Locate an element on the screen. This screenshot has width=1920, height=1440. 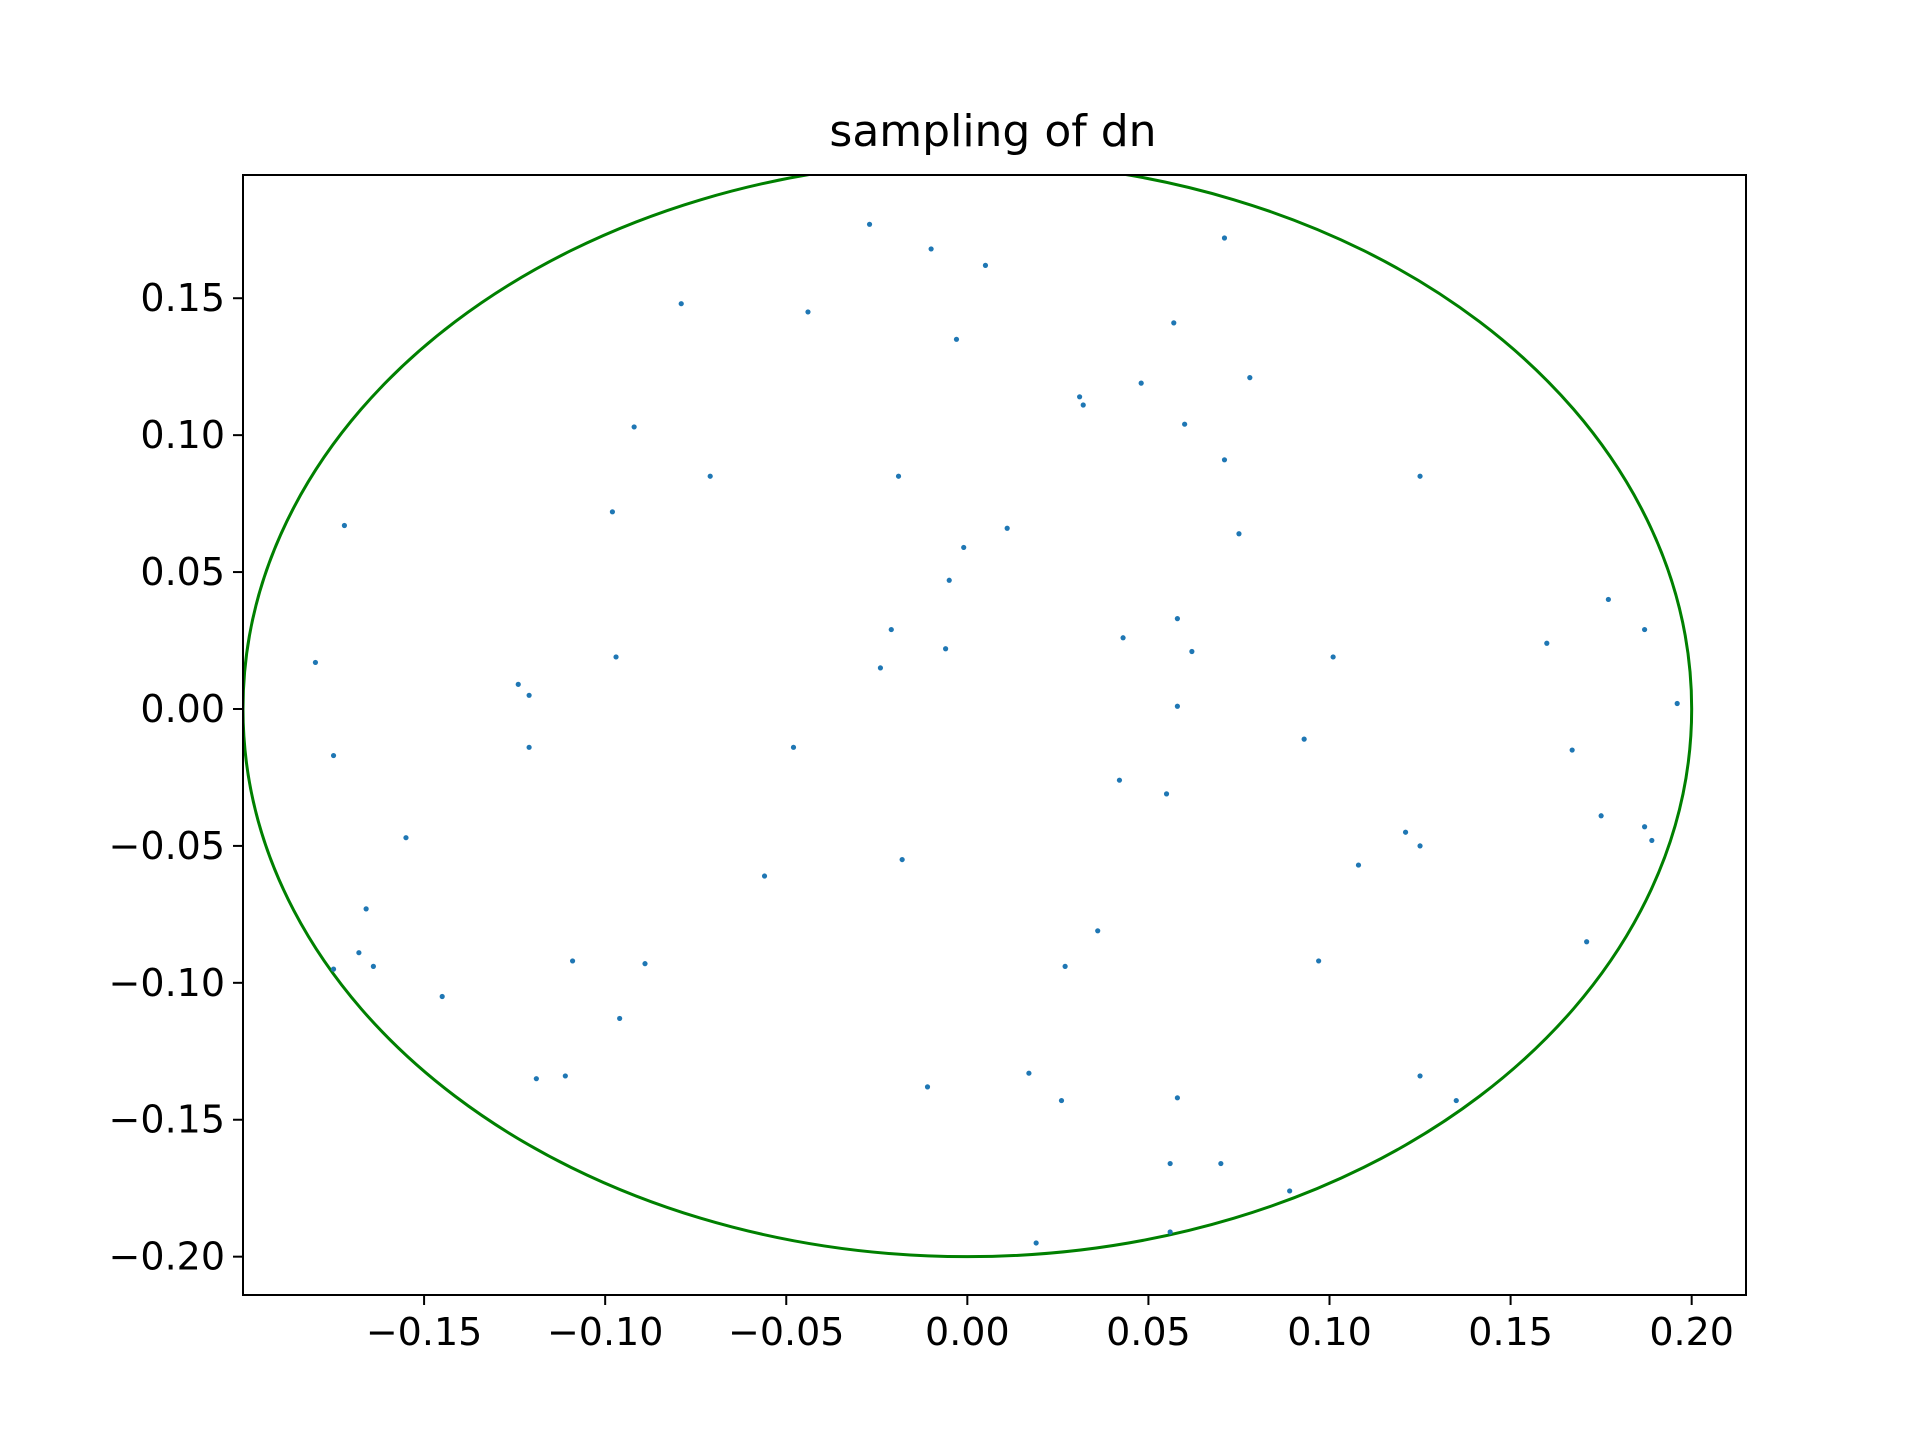
y-tick-label: −0.15 is located at coordinates (167, 1120).